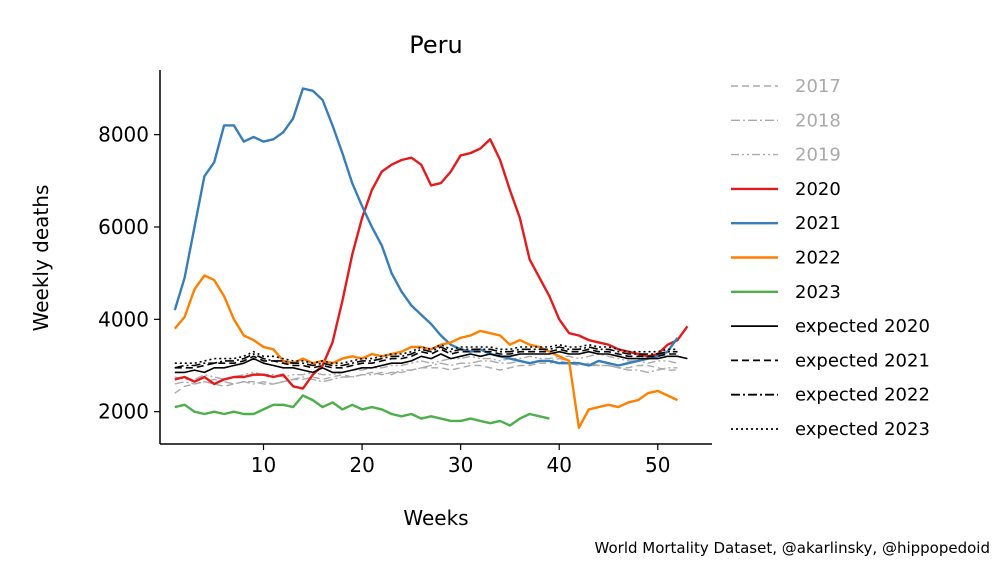  Describe the element at coordinates (123, 135) in the screenshot. I see `y-tick-label: 8000` at that location.